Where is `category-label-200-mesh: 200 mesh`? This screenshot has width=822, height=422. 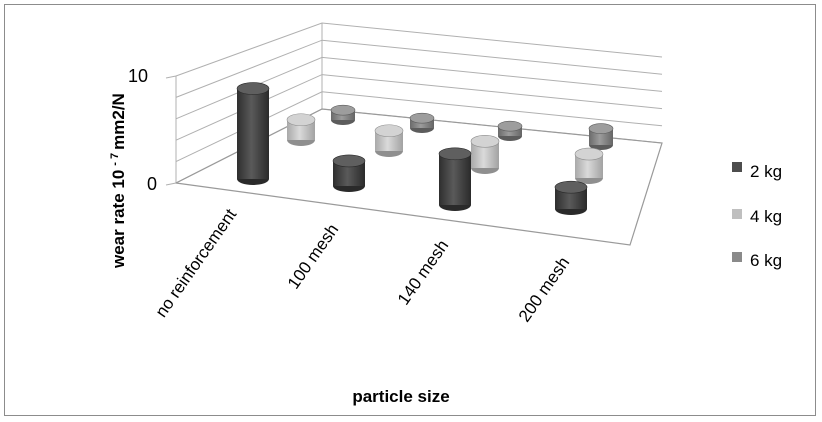 category-label-200-mesh: 200 mesh is located at coordinates (544, 289).